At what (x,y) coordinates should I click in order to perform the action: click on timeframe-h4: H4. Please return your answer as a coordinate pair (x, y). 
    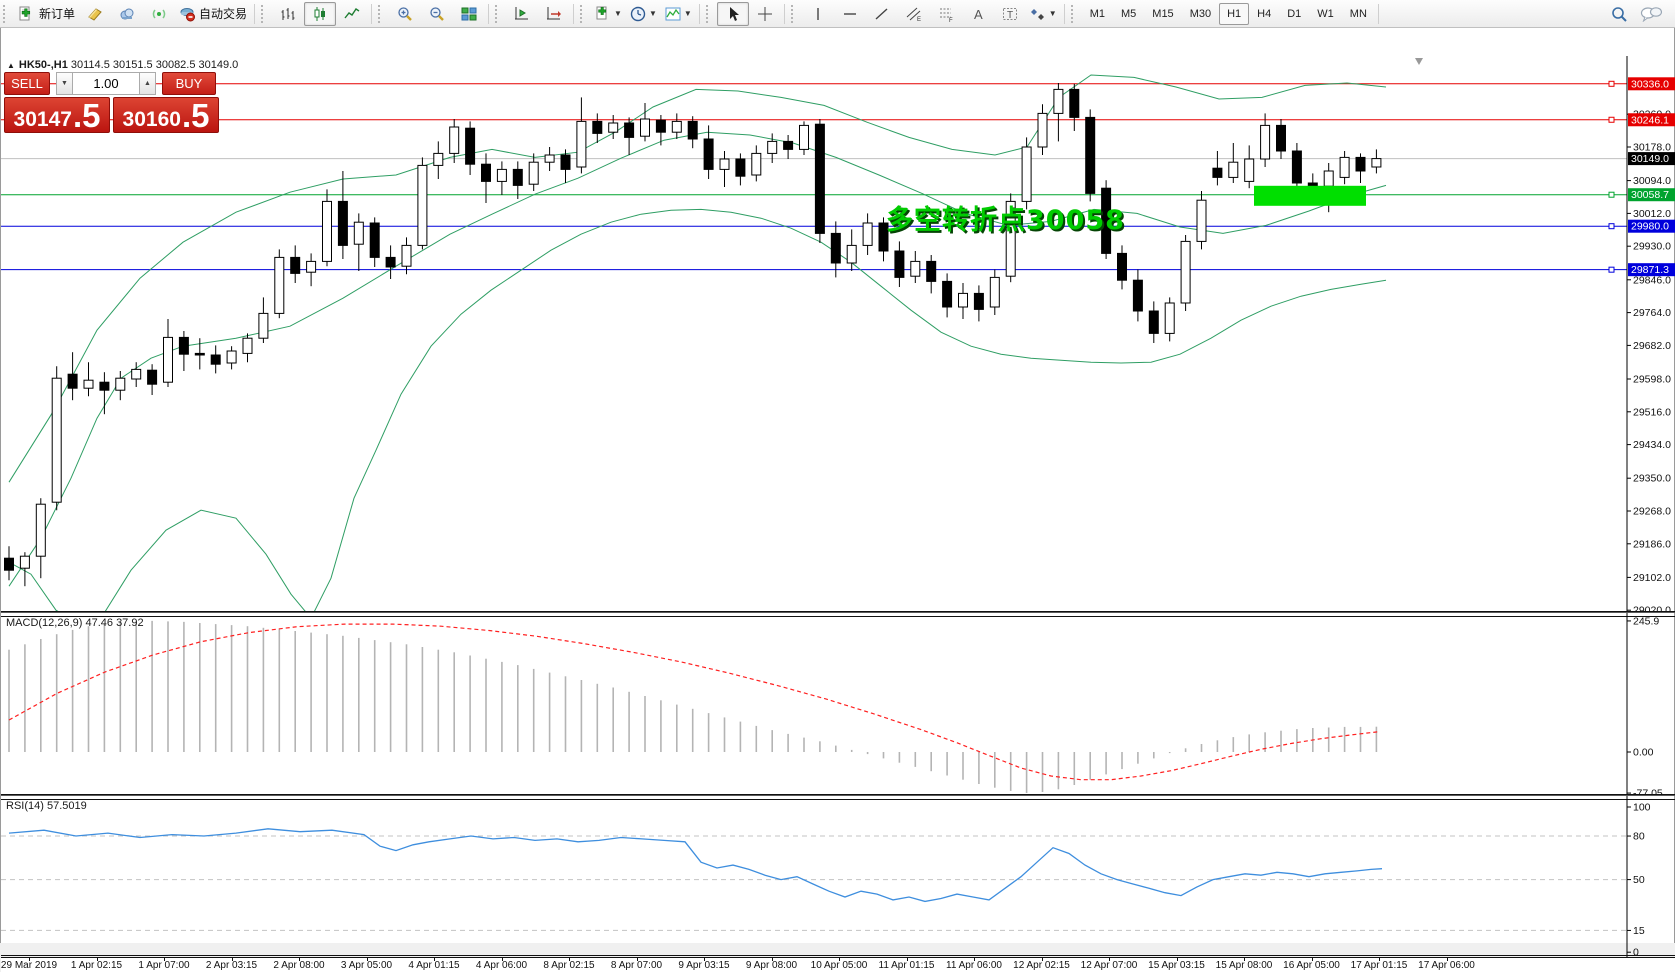
    Looking at the image, I should click on (1264, 13).